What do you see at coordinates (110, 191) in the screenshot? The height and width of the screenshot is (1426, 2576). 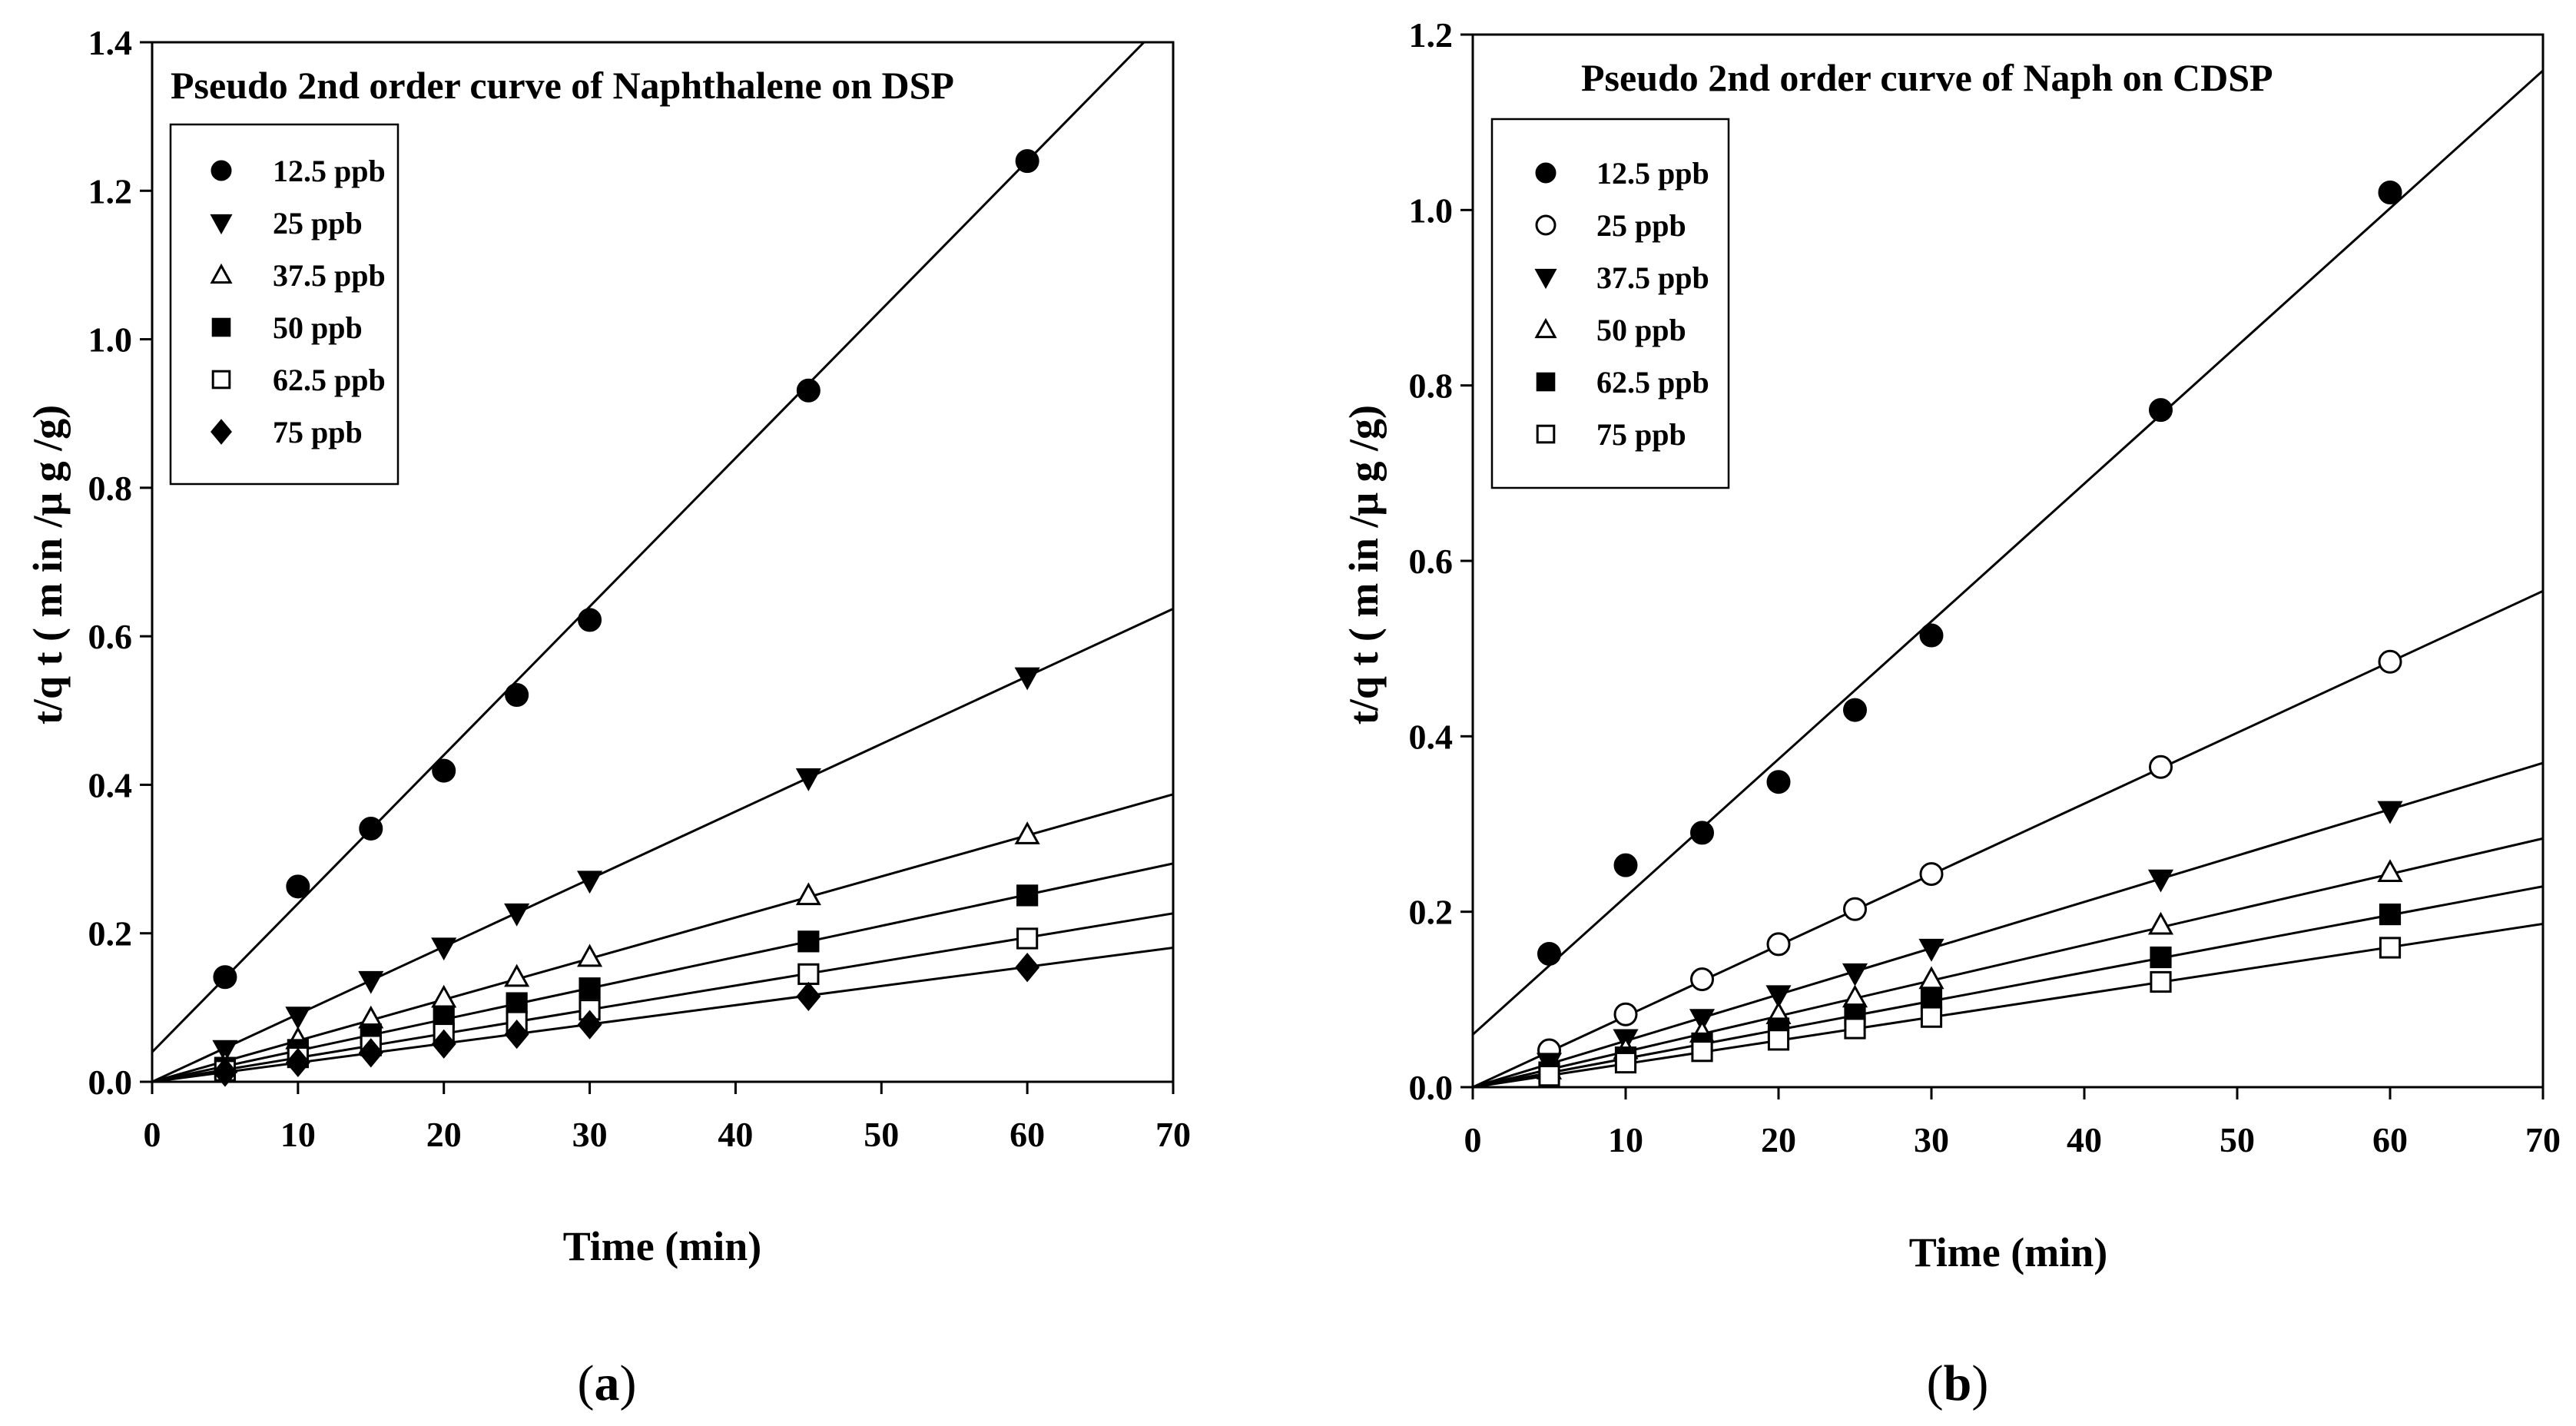 I see `y-tick-label-1.2: 1.2` at bounding box center [110, 191].